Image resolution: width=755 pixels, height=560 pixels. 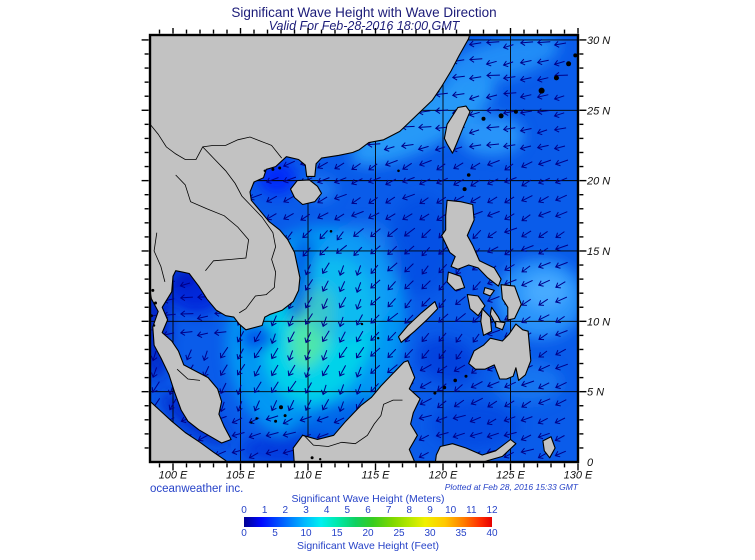 What do you see at coordinates (173, 476) in the screenshot?
I see `lon-label: 100 E` at bounding box center [173, 476].